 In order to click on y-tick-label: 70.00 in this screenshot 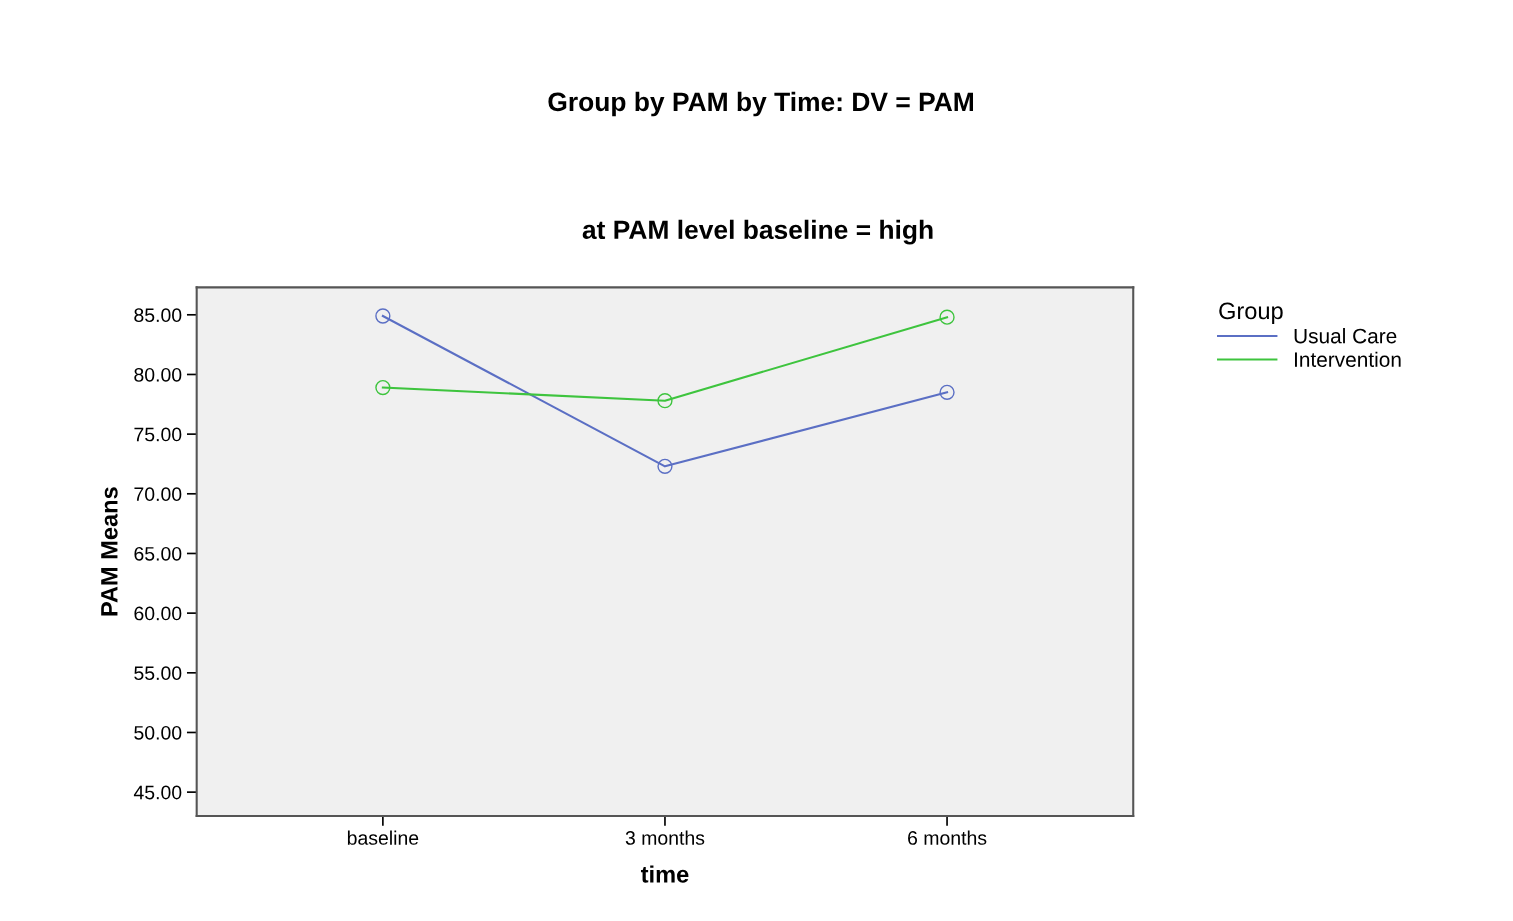, I will do `click(158, 494)`.